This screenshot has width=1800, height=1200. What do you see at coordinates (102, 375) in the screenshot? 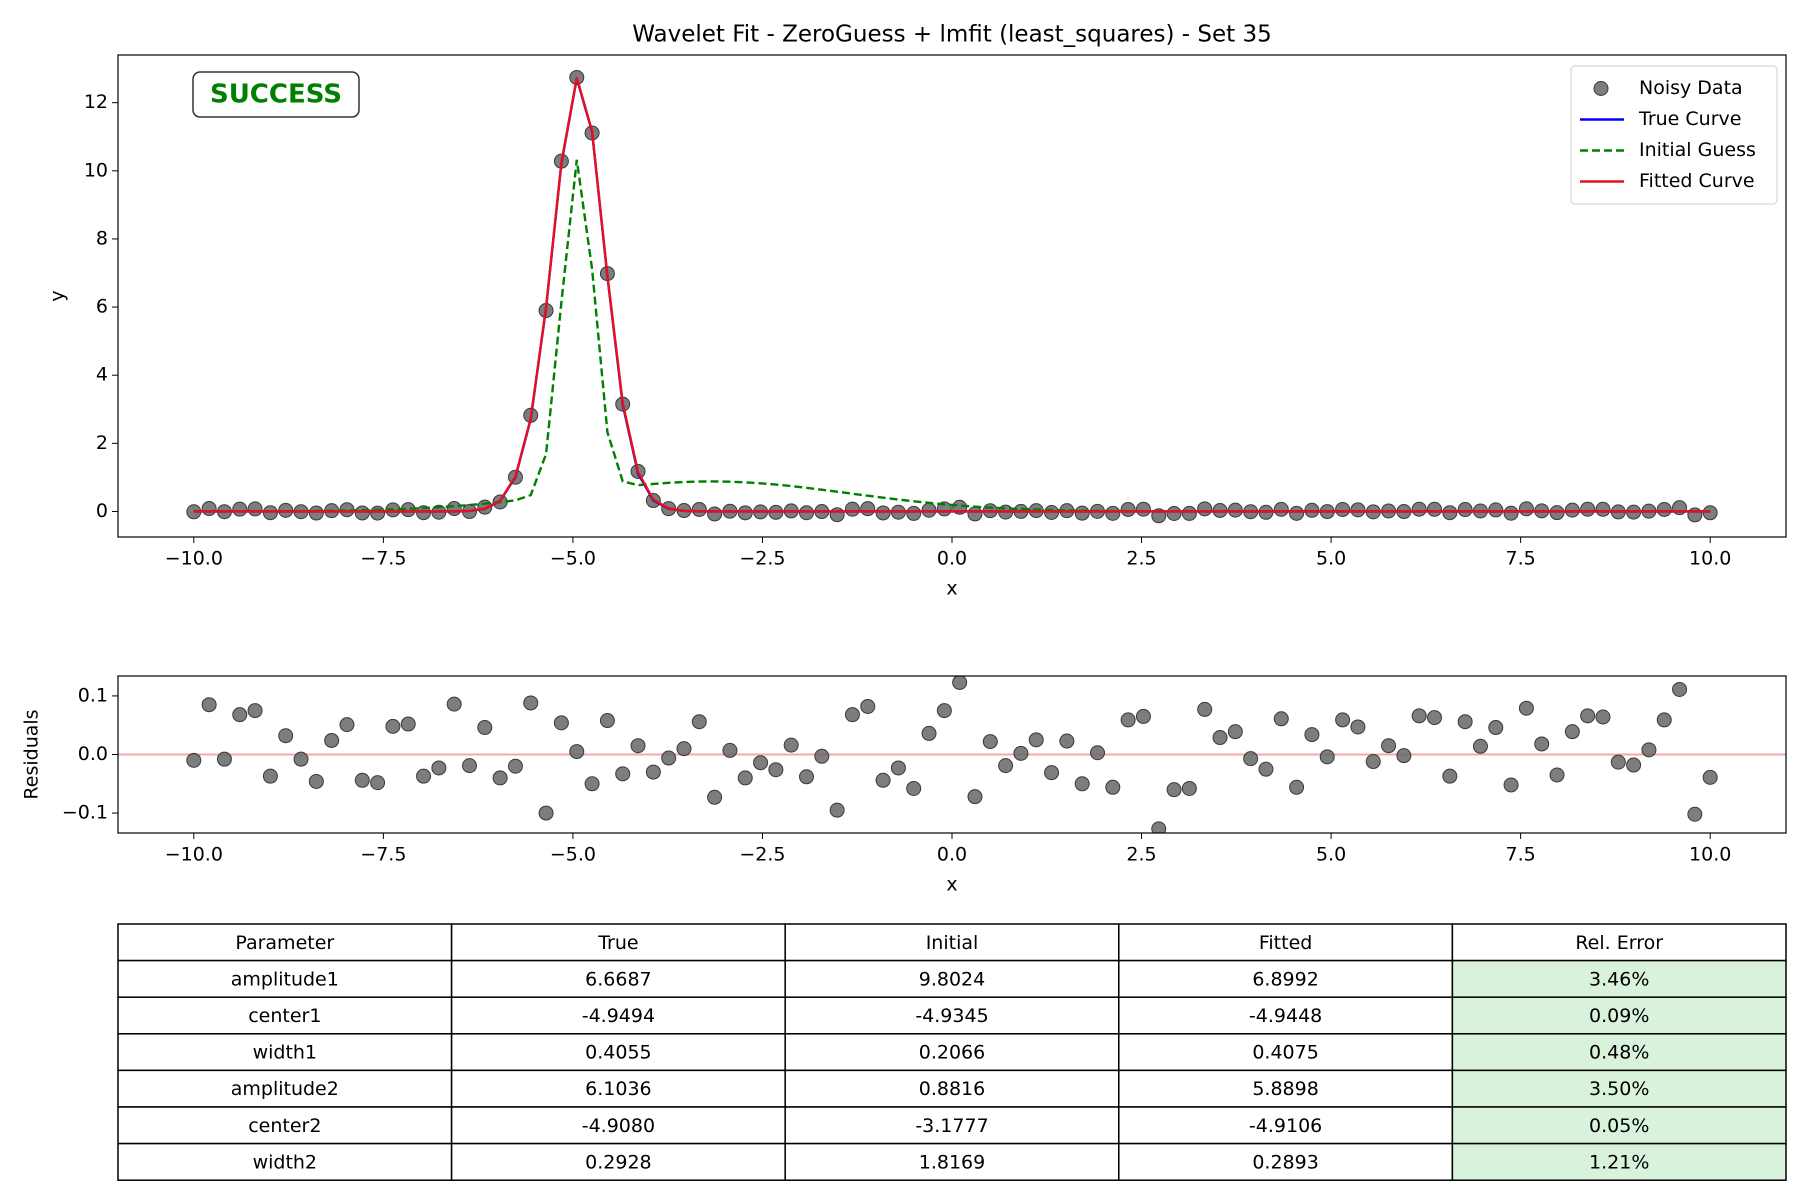
I see `y-tick-label: 4` at bounding box center [102, 375].